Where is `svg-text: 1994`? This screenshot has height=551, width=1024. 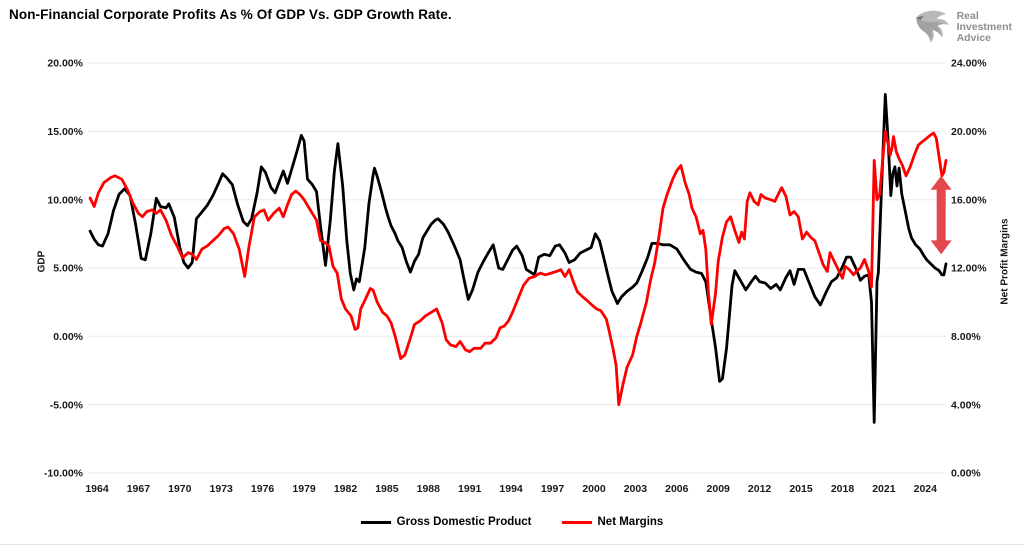 svg-text: 1994 is located at coordinates (511, 489).